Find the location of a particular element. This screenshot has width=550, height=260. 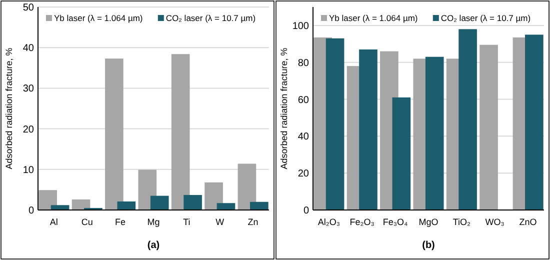

x-tick-label: Mg is located at coordinates (153, 222).